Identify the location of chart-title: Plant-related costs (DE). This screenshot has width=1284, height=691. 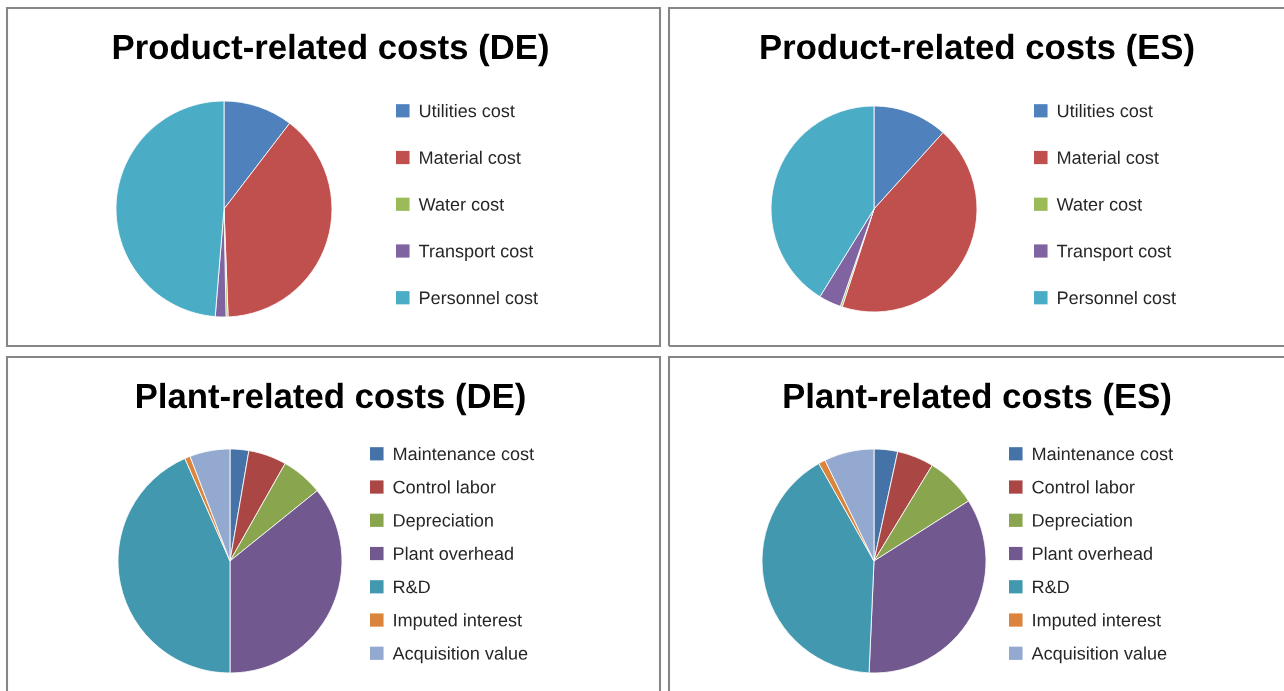
(331, 399).